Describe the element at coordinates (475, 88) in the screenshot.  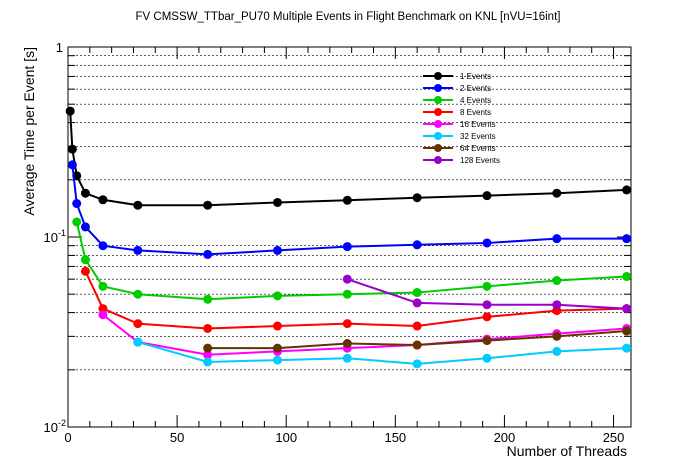
I see `legend-label: 2 Events` at that location.